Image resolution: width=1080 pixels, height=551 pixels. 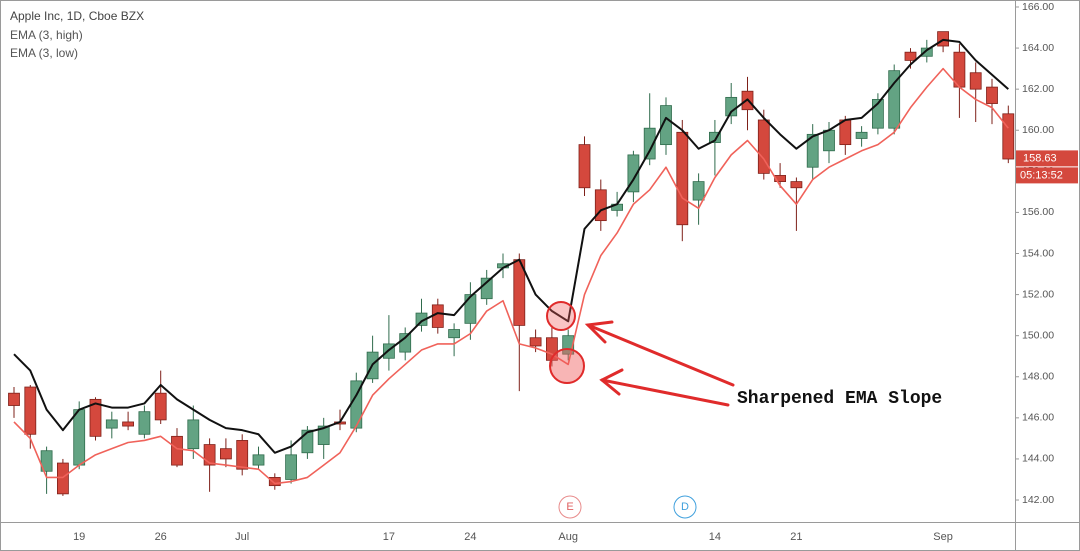 What do you see at coordinates (1038, 130) in the screenshot?
I see `y-tick-label: 160.00` at bounding box center [1038, 130].